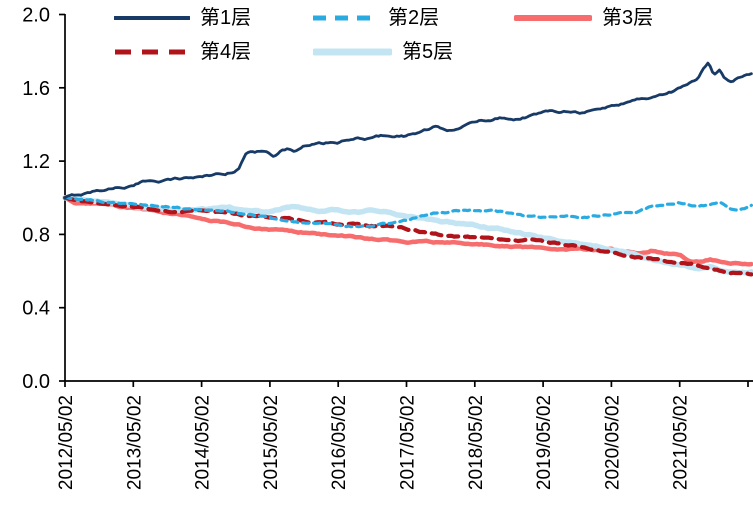 The width and height of the screenshot is (753, 507). Describe the element at coordinates (271, 442) in the screenshot. I see `x-tick-label: 2015/05/02` at that location.